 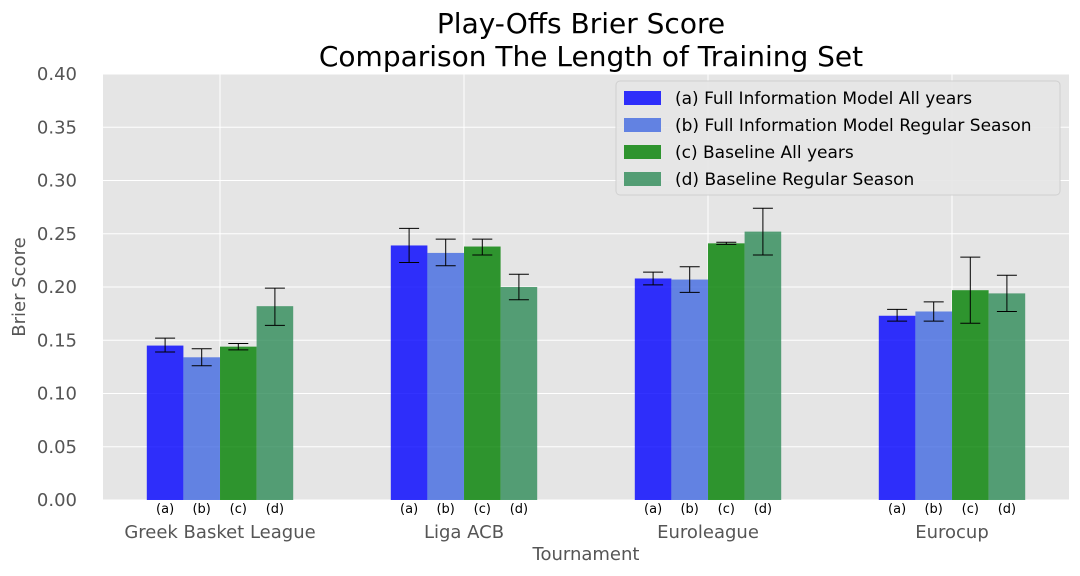 I want to click on y-tick-label: 0.20, so click(x=57, y=287).